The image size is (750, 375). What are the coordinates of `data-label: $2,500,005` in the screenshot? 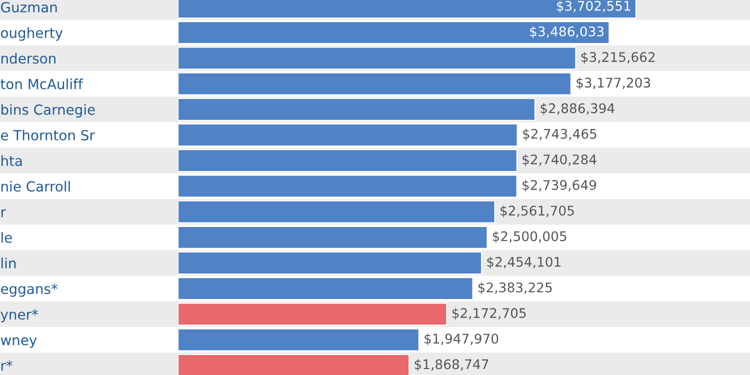 It's located at (529, 237).